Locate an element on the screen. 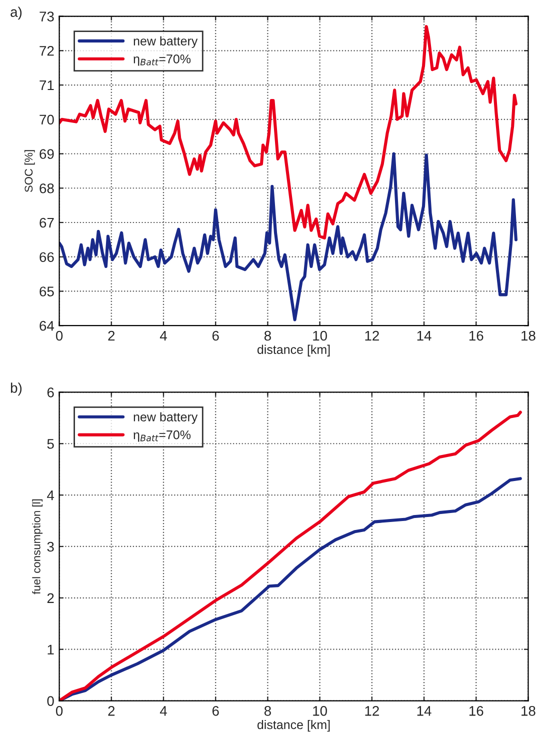 The width and height of the screenshot is (539, 740). y-tick-label: 2 is located at coordinates (50, 598).